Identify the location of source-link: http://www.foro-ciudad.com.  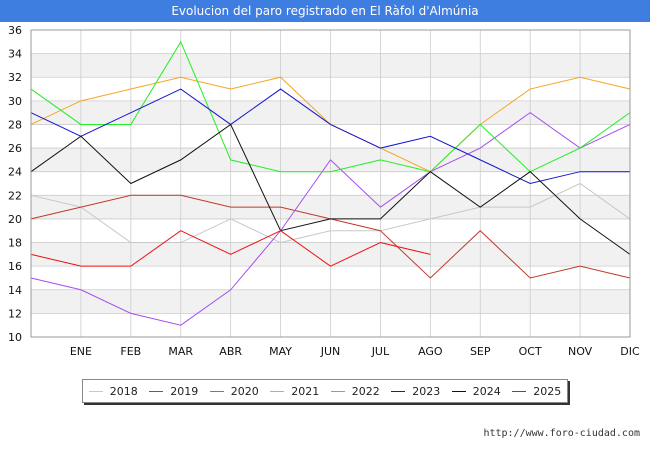
(561, 433).